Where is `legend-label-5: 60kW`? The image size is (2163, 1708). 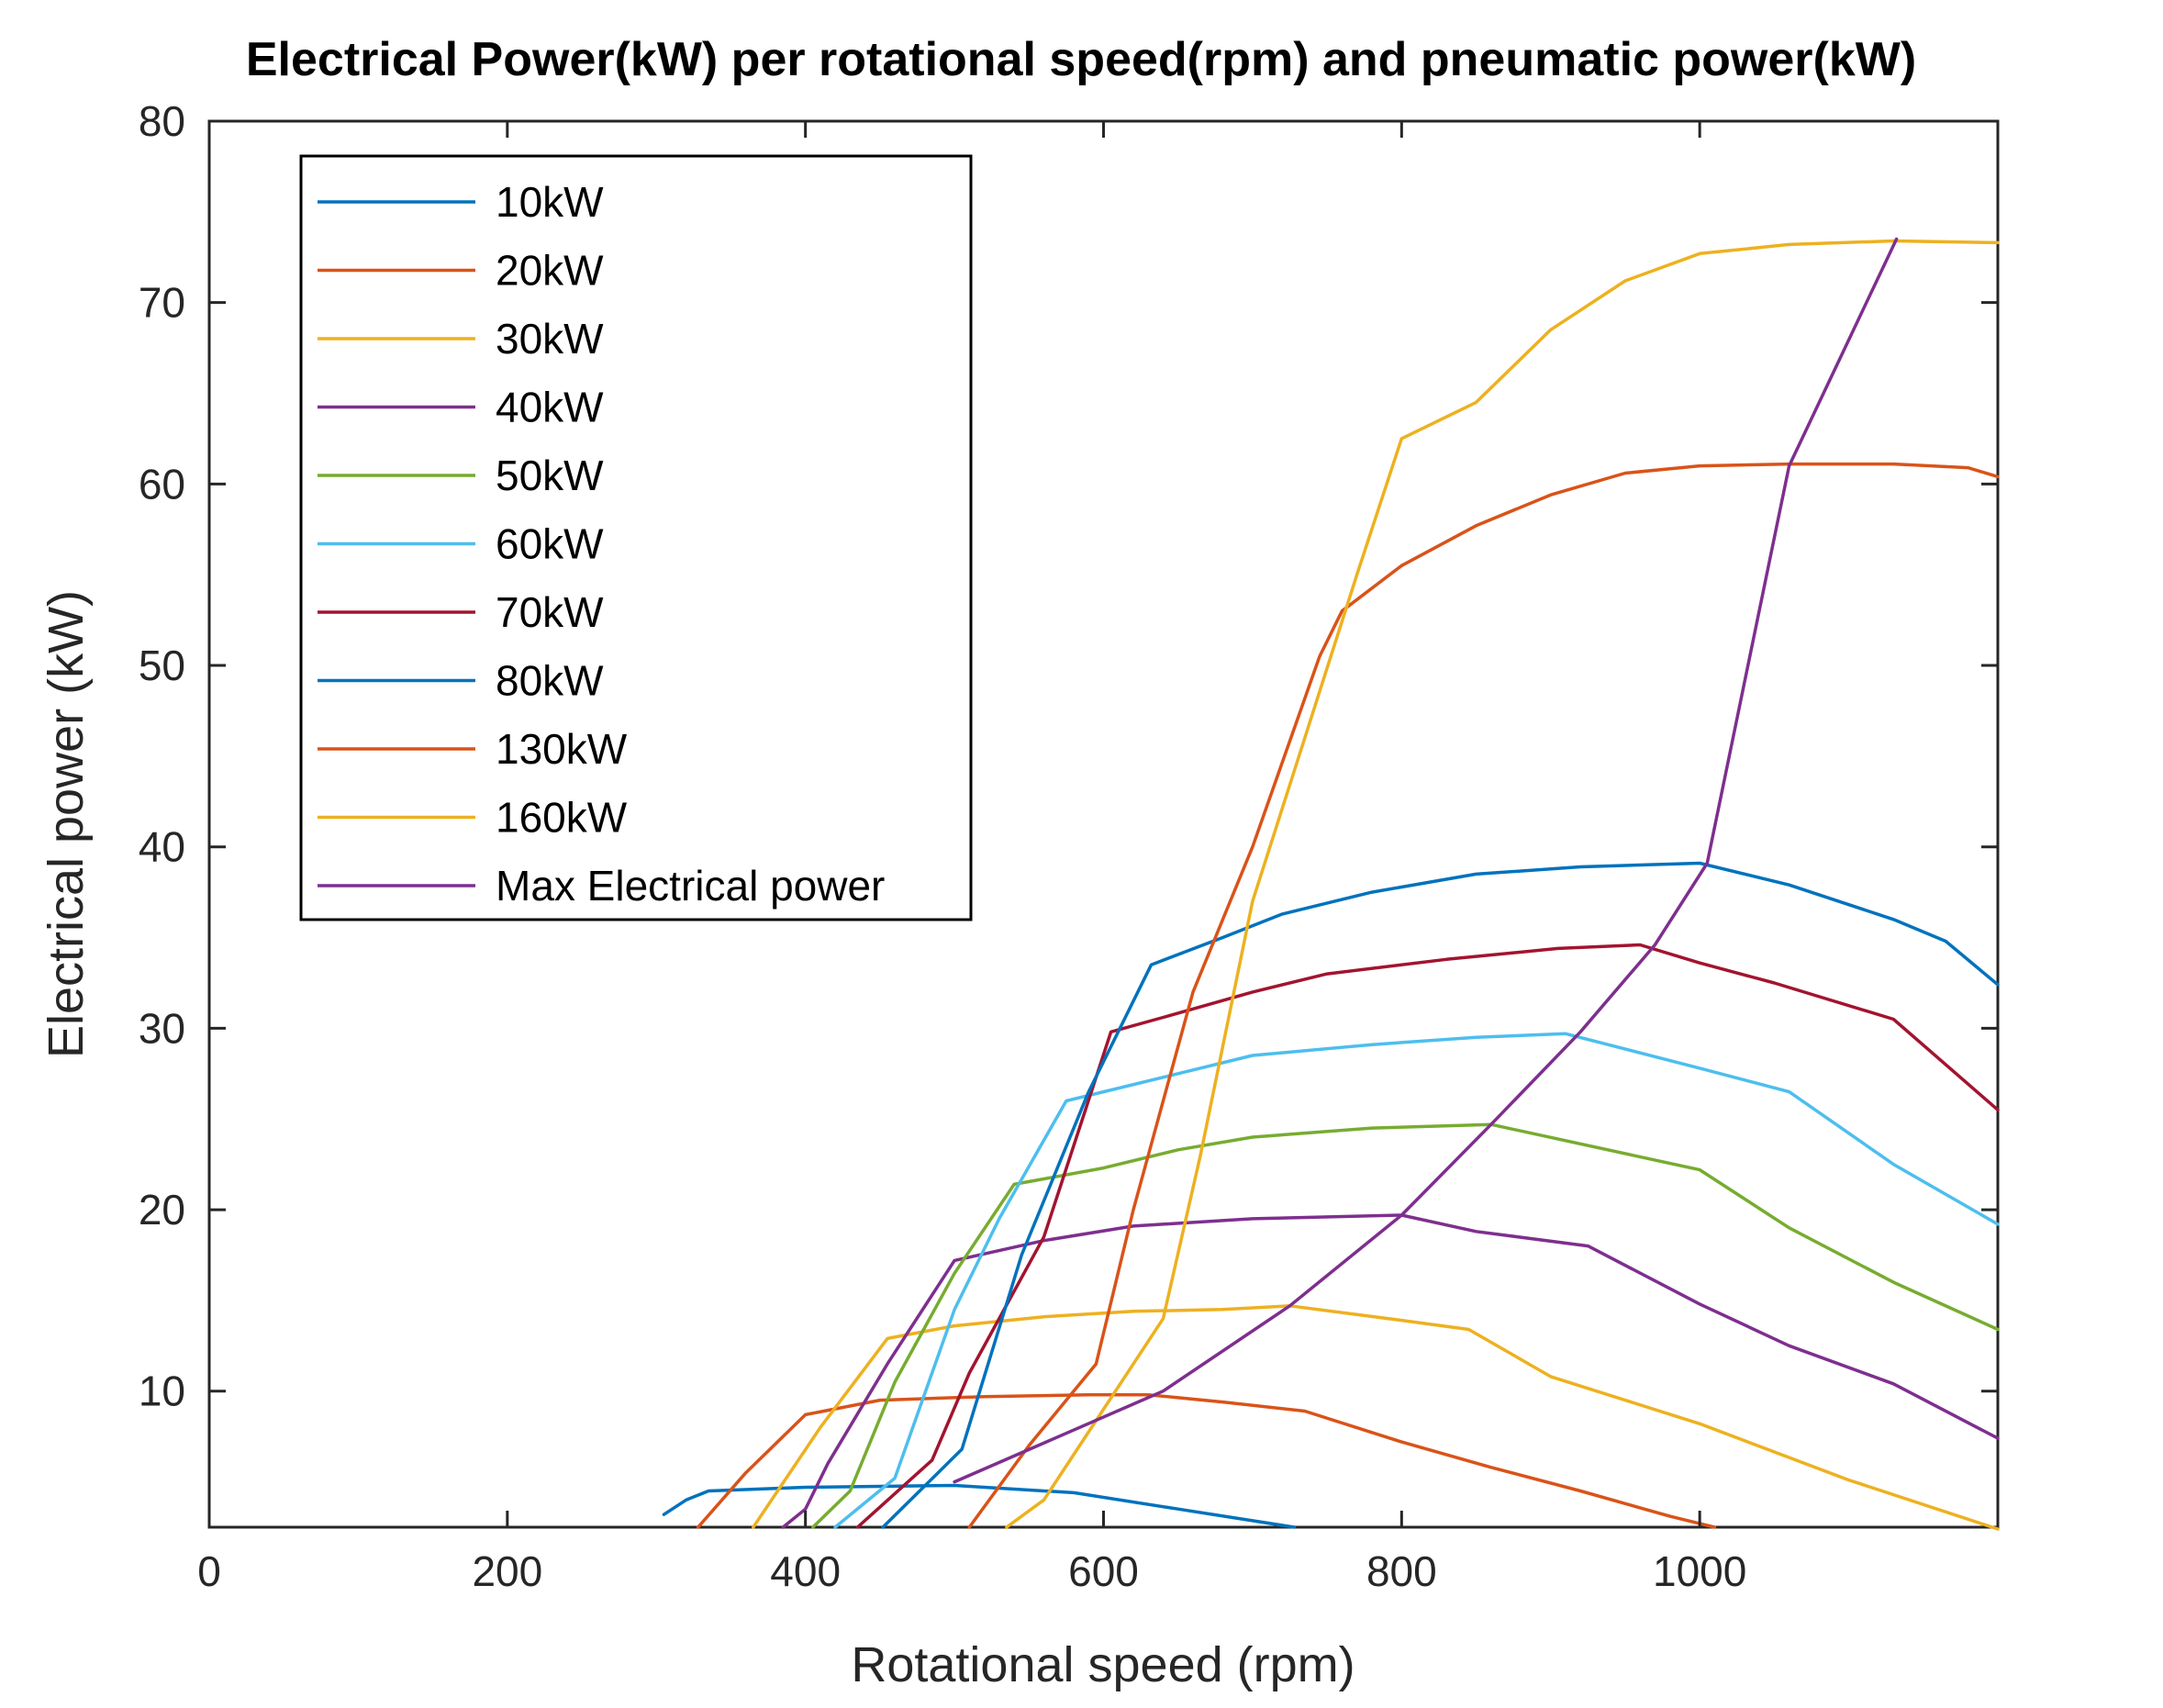 legend-label-5: 60kW is located at coordinates (550, 544).